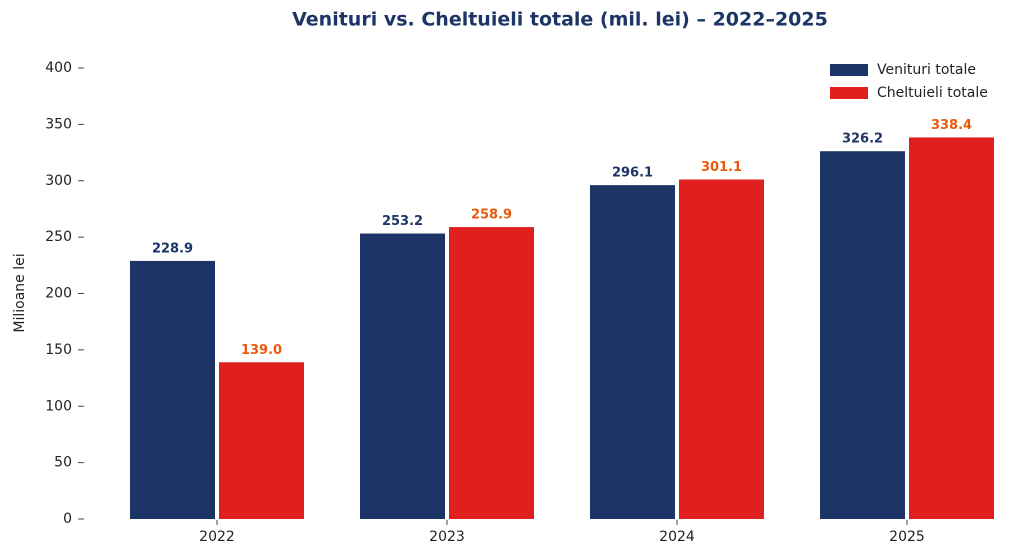 The image size is (1019, 546). What do you see at coordinates (491, 215) in the screenshot?
I see `value-label: 258.9` at bounding box center [491, 215].